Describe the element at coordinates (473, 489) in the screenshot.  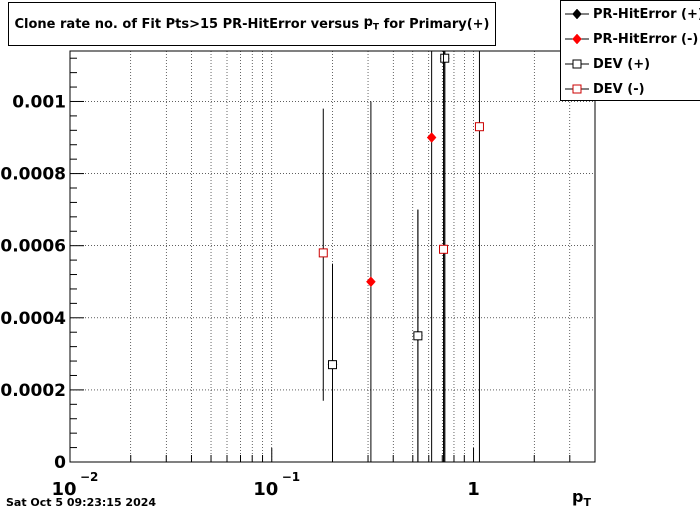
I see `x-tick-label: 1` at that location.